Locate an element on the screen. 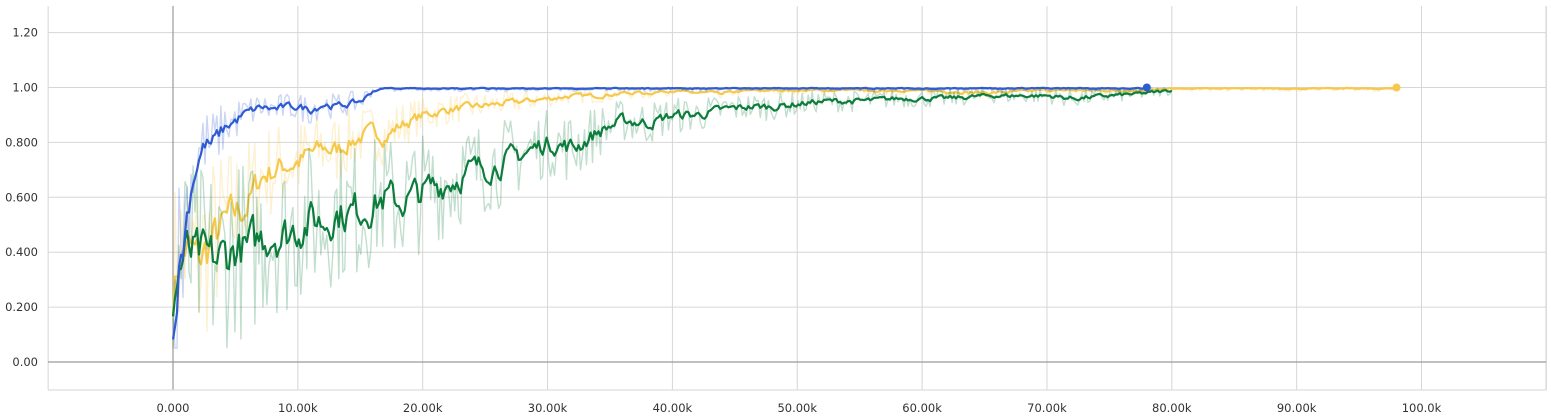 The width and height of the screenshot is (1551, 420). x-tick-label: 20.00k is located at coordinates (423, 408).